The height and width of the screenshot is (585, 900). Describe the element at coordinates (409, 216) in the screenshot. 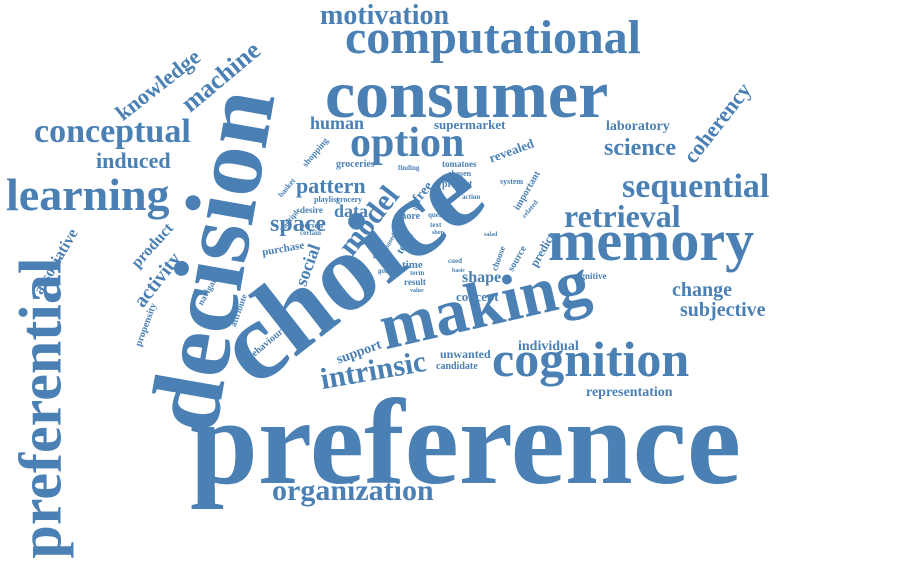

I see `word-more: more` at that location.